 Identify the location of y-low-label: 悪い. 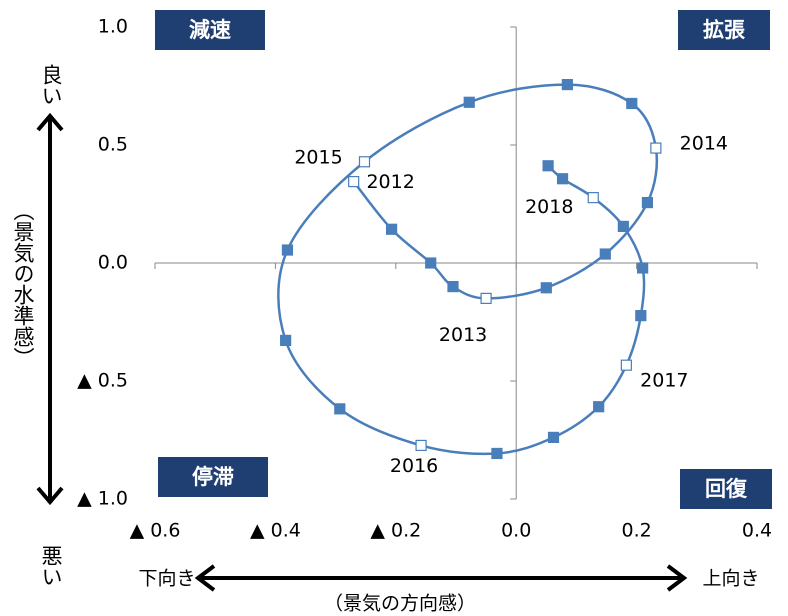
(51, 566).